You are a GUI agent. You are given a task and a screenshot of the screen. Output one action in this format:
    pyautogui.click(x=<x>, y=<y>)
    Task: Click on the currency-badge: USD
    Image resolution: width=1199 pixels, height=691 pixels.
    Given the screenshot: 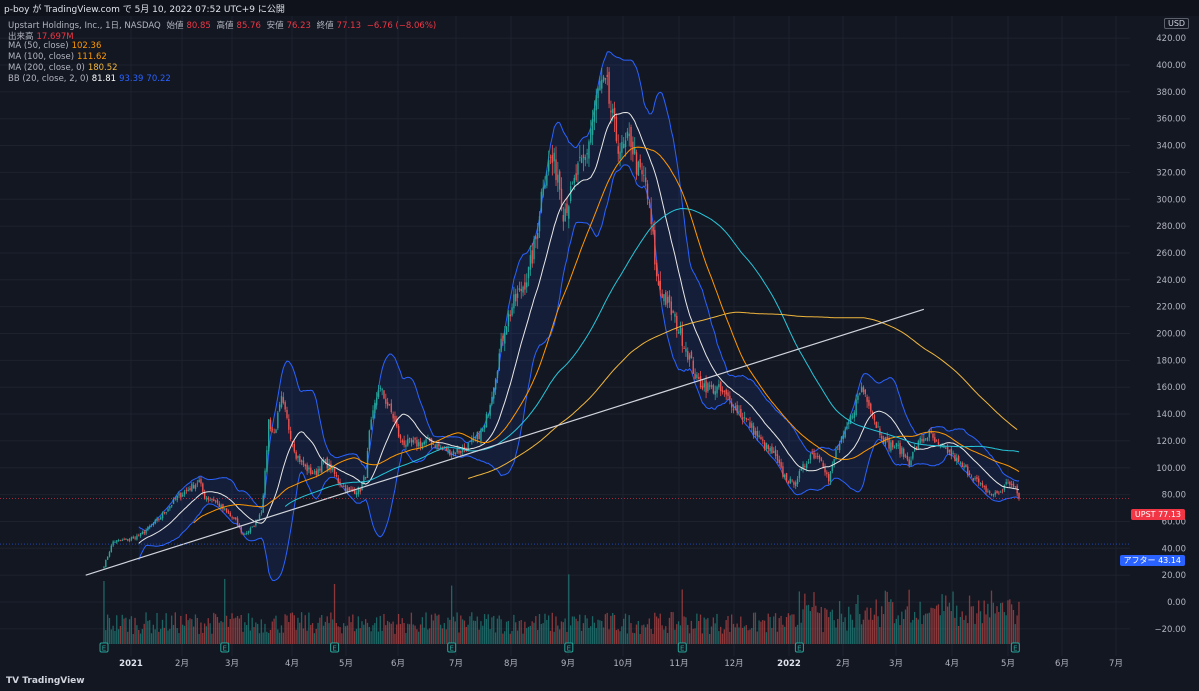 What is the action you would take?
    pyautogui.click(x=1177, y=23)
    